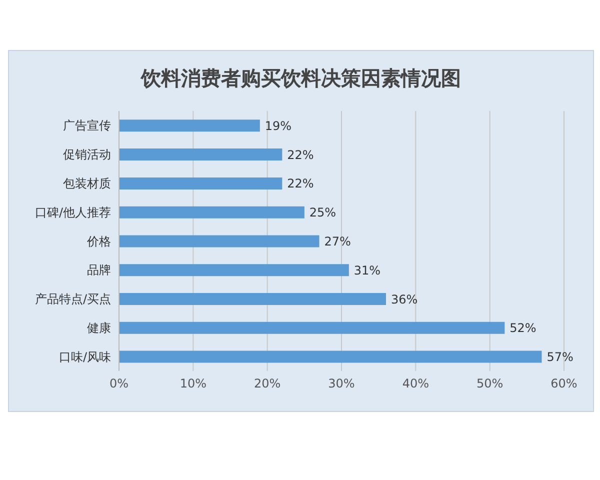 This screenshot has height=480, width=600. Describe the element at coordinates (72, 299) in the screenshot. I see `y-tick-label: 产品特点/买点` at that location.